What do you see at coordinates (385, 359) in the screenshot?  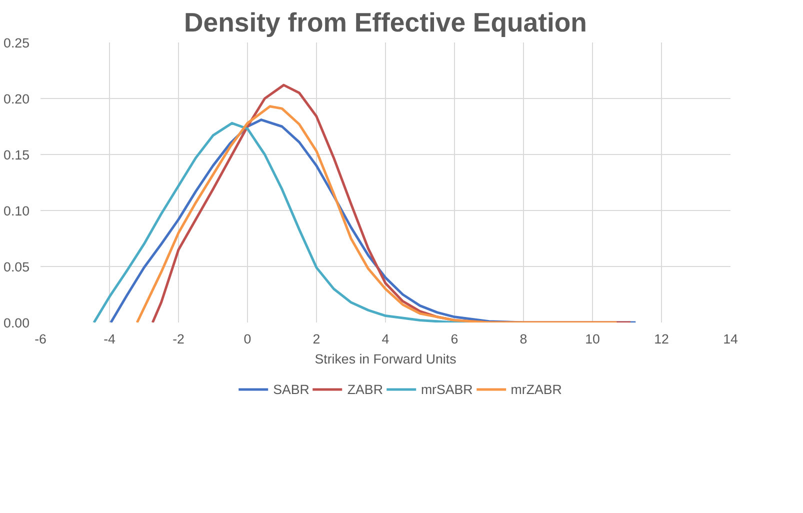 I see `x-axis-title: Strikes in Forward Units` at bounding box center [385, 359].